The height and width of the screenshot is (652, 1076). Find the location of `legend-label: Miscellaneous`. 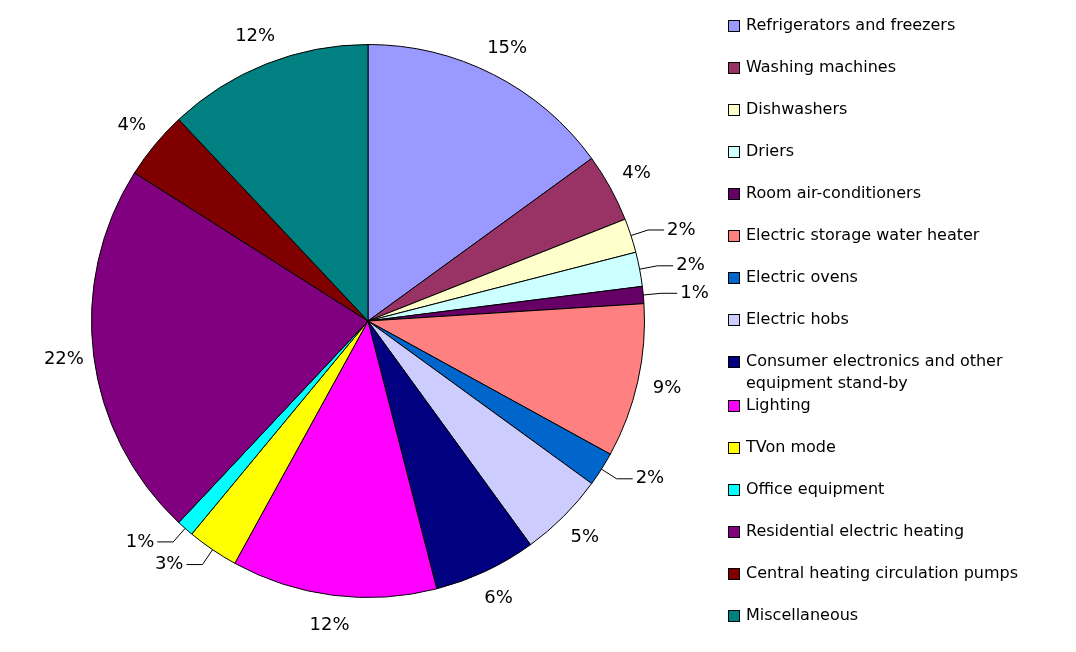

legend-label: Miscellaneous is located at coordinates (802, 615).